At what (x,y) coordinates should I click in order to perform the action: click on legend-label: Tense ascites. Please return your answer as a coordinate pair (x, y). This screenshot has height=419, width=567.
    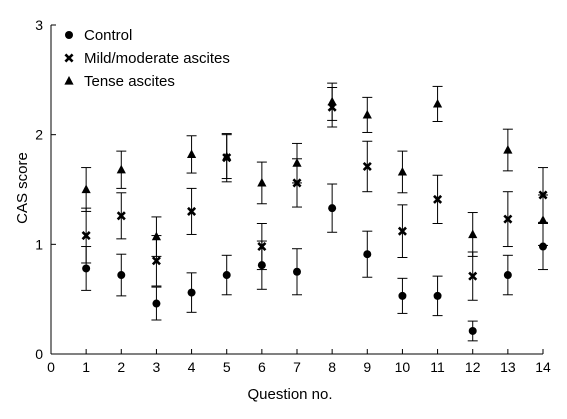
    Looking at the image, I should click on (129, 81).